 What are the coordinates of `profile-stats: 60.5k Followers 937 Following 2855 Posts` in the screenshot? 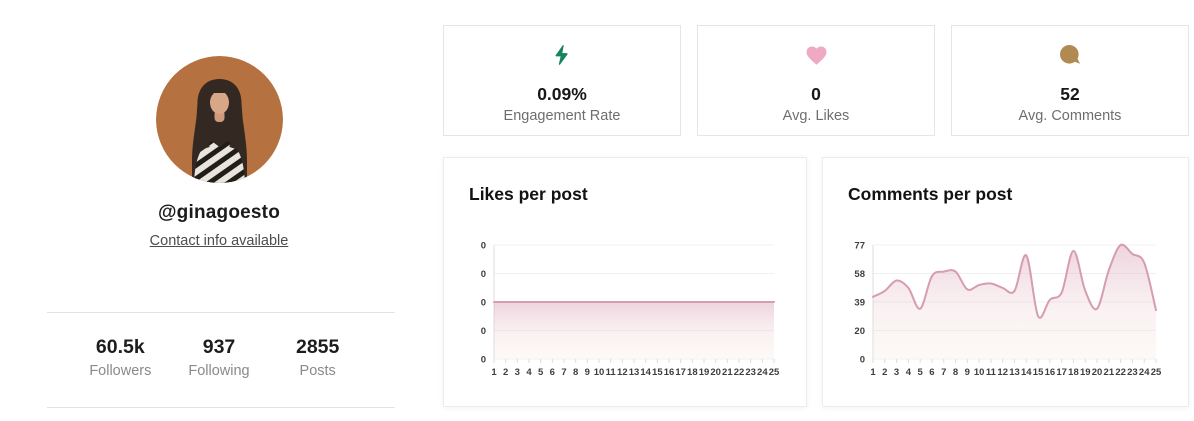 It's located at (219, 357).